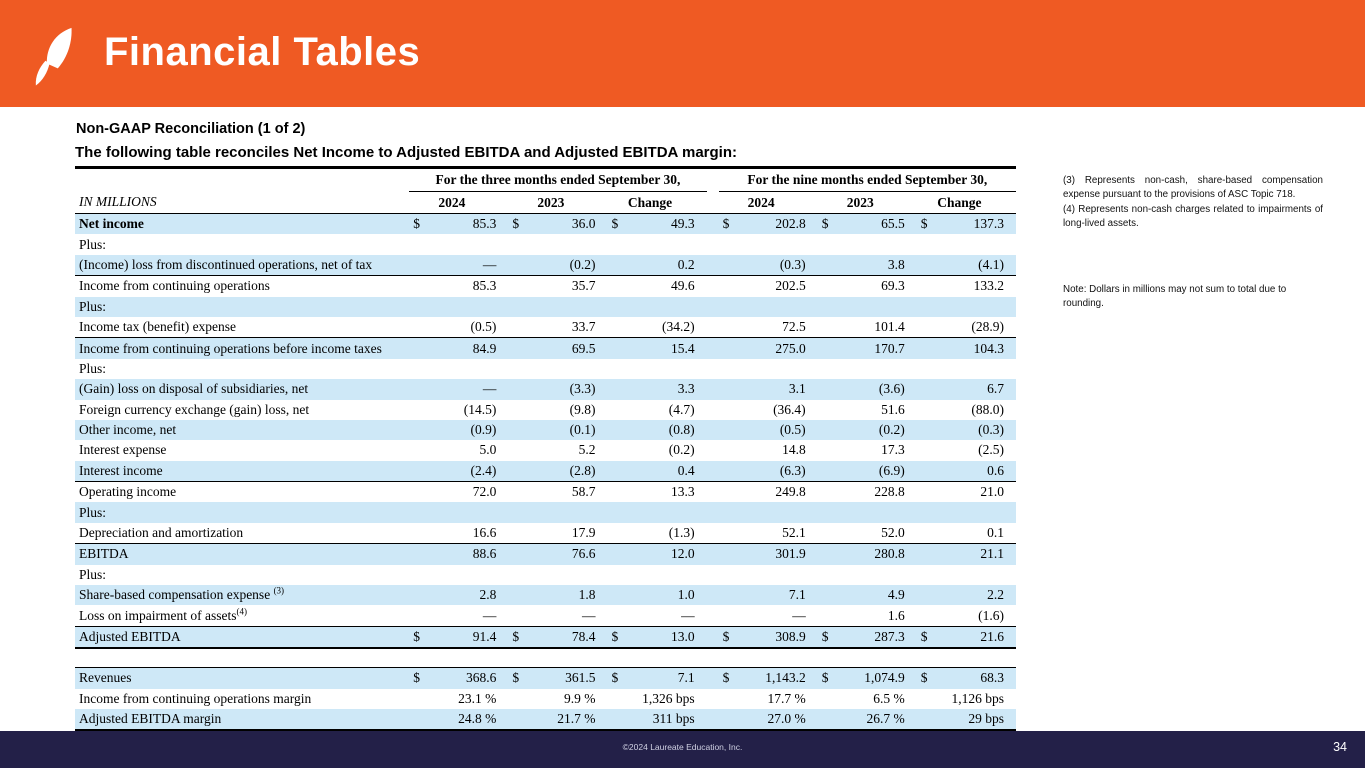 The image size is (1365, 768). What do you see at coordinates (878, 595) in the screenshot?
I see `cell-value: 4.9` at bounding box center [878, 595].